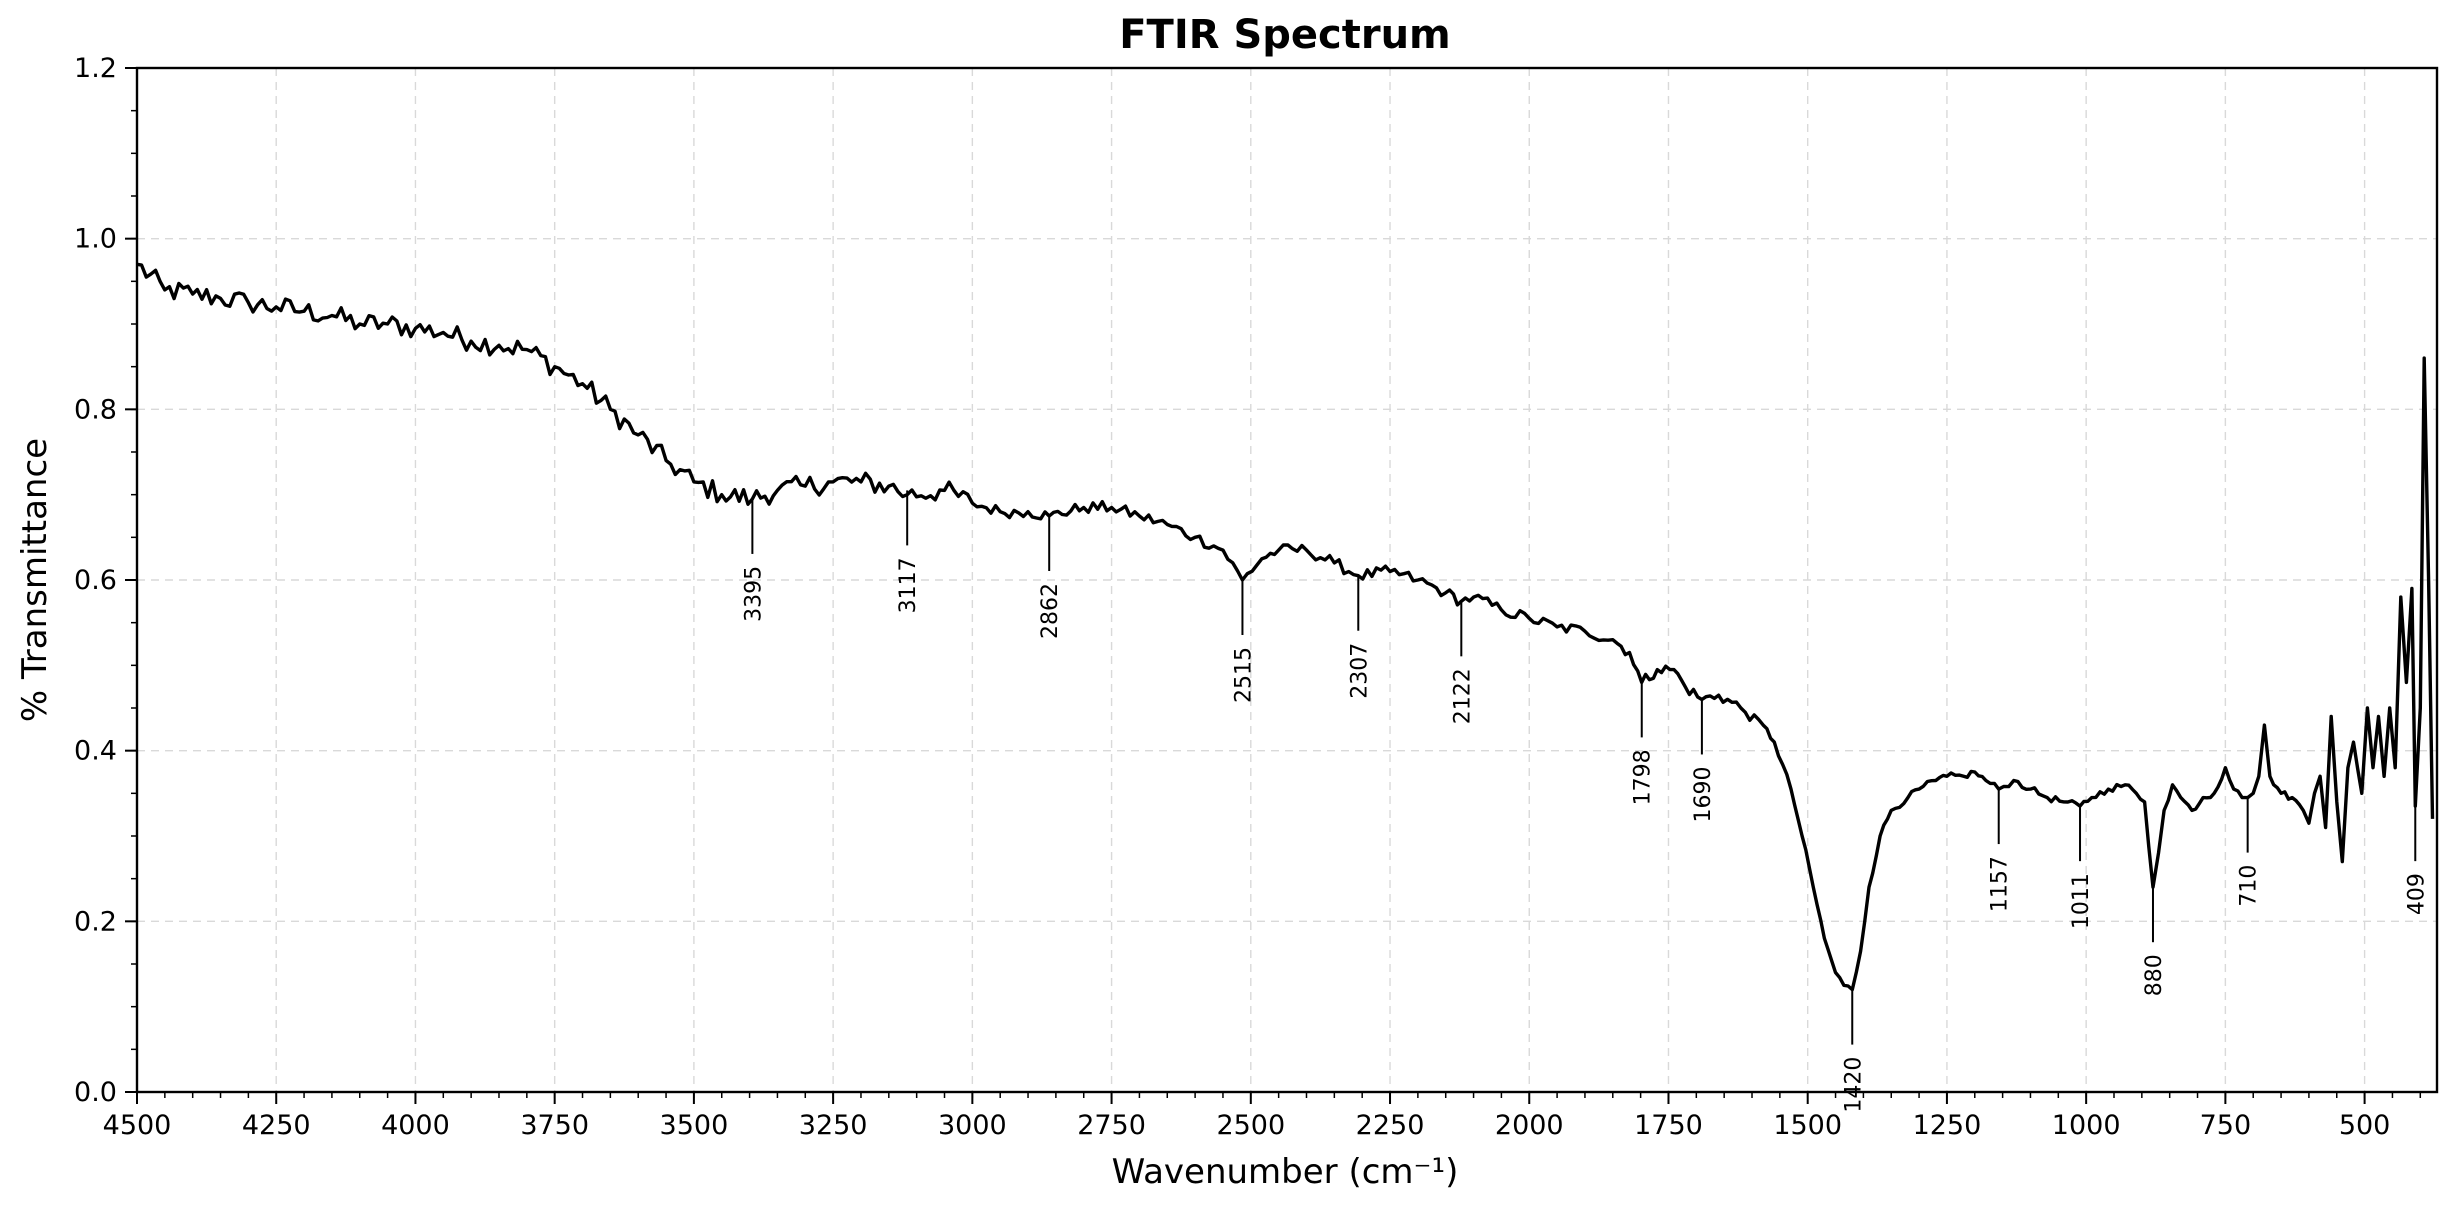 The width and height of the screenshot is (2448, 1211). What do you see at coordinates (1050, 611) in the screenshot?
I see `peak-label-2862: 2862` at bounding box center [1050, 611].